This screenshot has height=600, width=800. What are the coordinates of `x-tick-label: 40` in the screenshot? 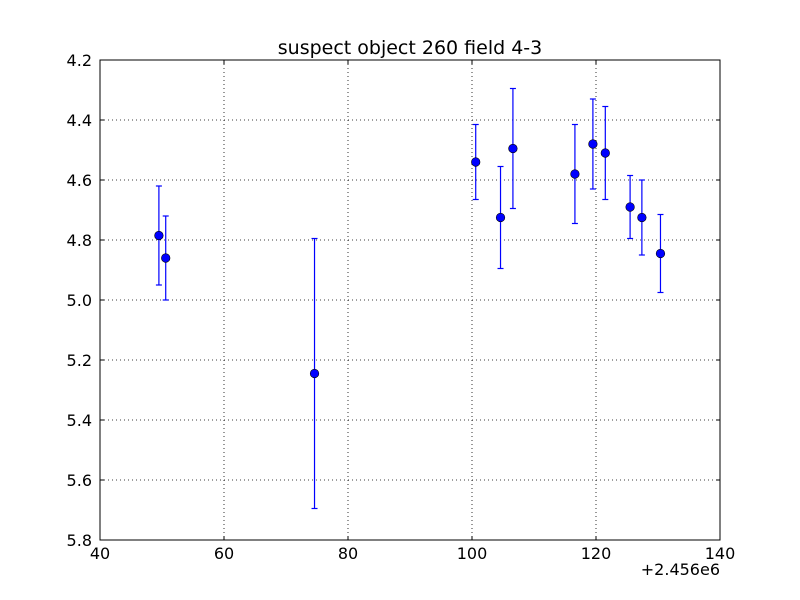 It's located at (100, 553).